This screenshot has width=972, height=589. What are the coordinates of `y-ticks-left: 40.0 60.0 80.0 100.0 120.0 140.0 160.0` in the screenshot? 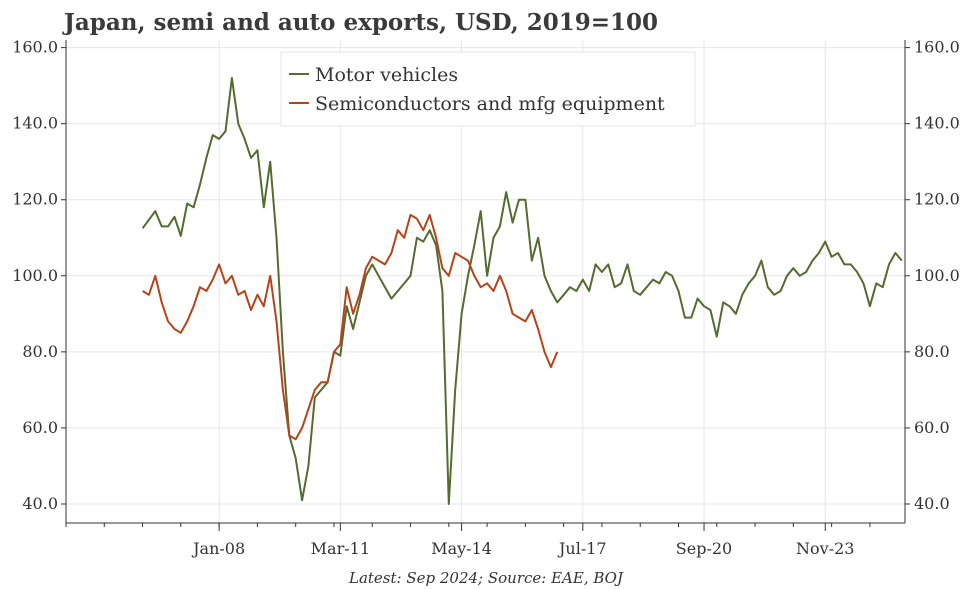 It's located at (39, 275).